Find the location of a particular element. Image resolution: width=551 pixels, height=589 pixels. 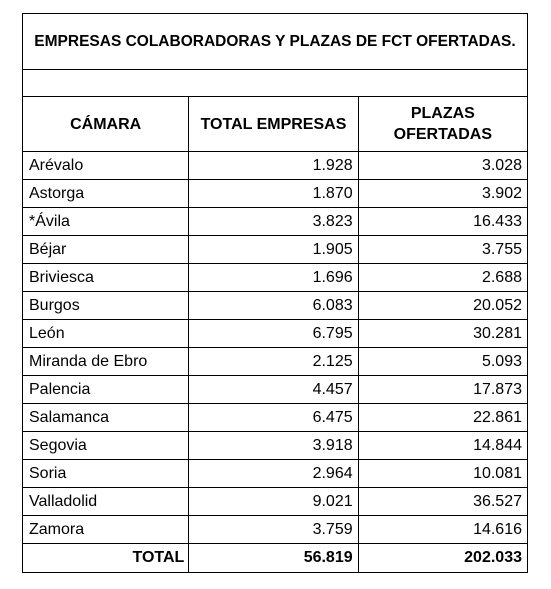

table-row: Valladolid 9.021 36.527 is located at coordinates (275, 501).